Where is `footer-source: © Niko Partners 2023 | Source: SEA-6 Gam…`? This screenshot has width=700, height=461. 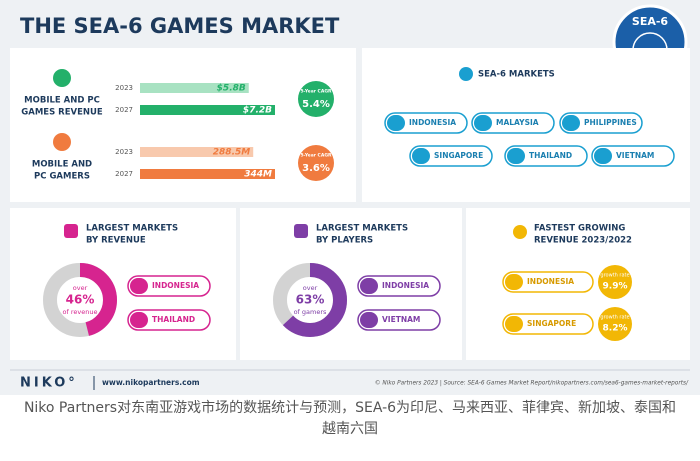 footer-source: © Niko Partners 2023 | Source: SEA-6 Gam… is located at coordinates (532, 383).